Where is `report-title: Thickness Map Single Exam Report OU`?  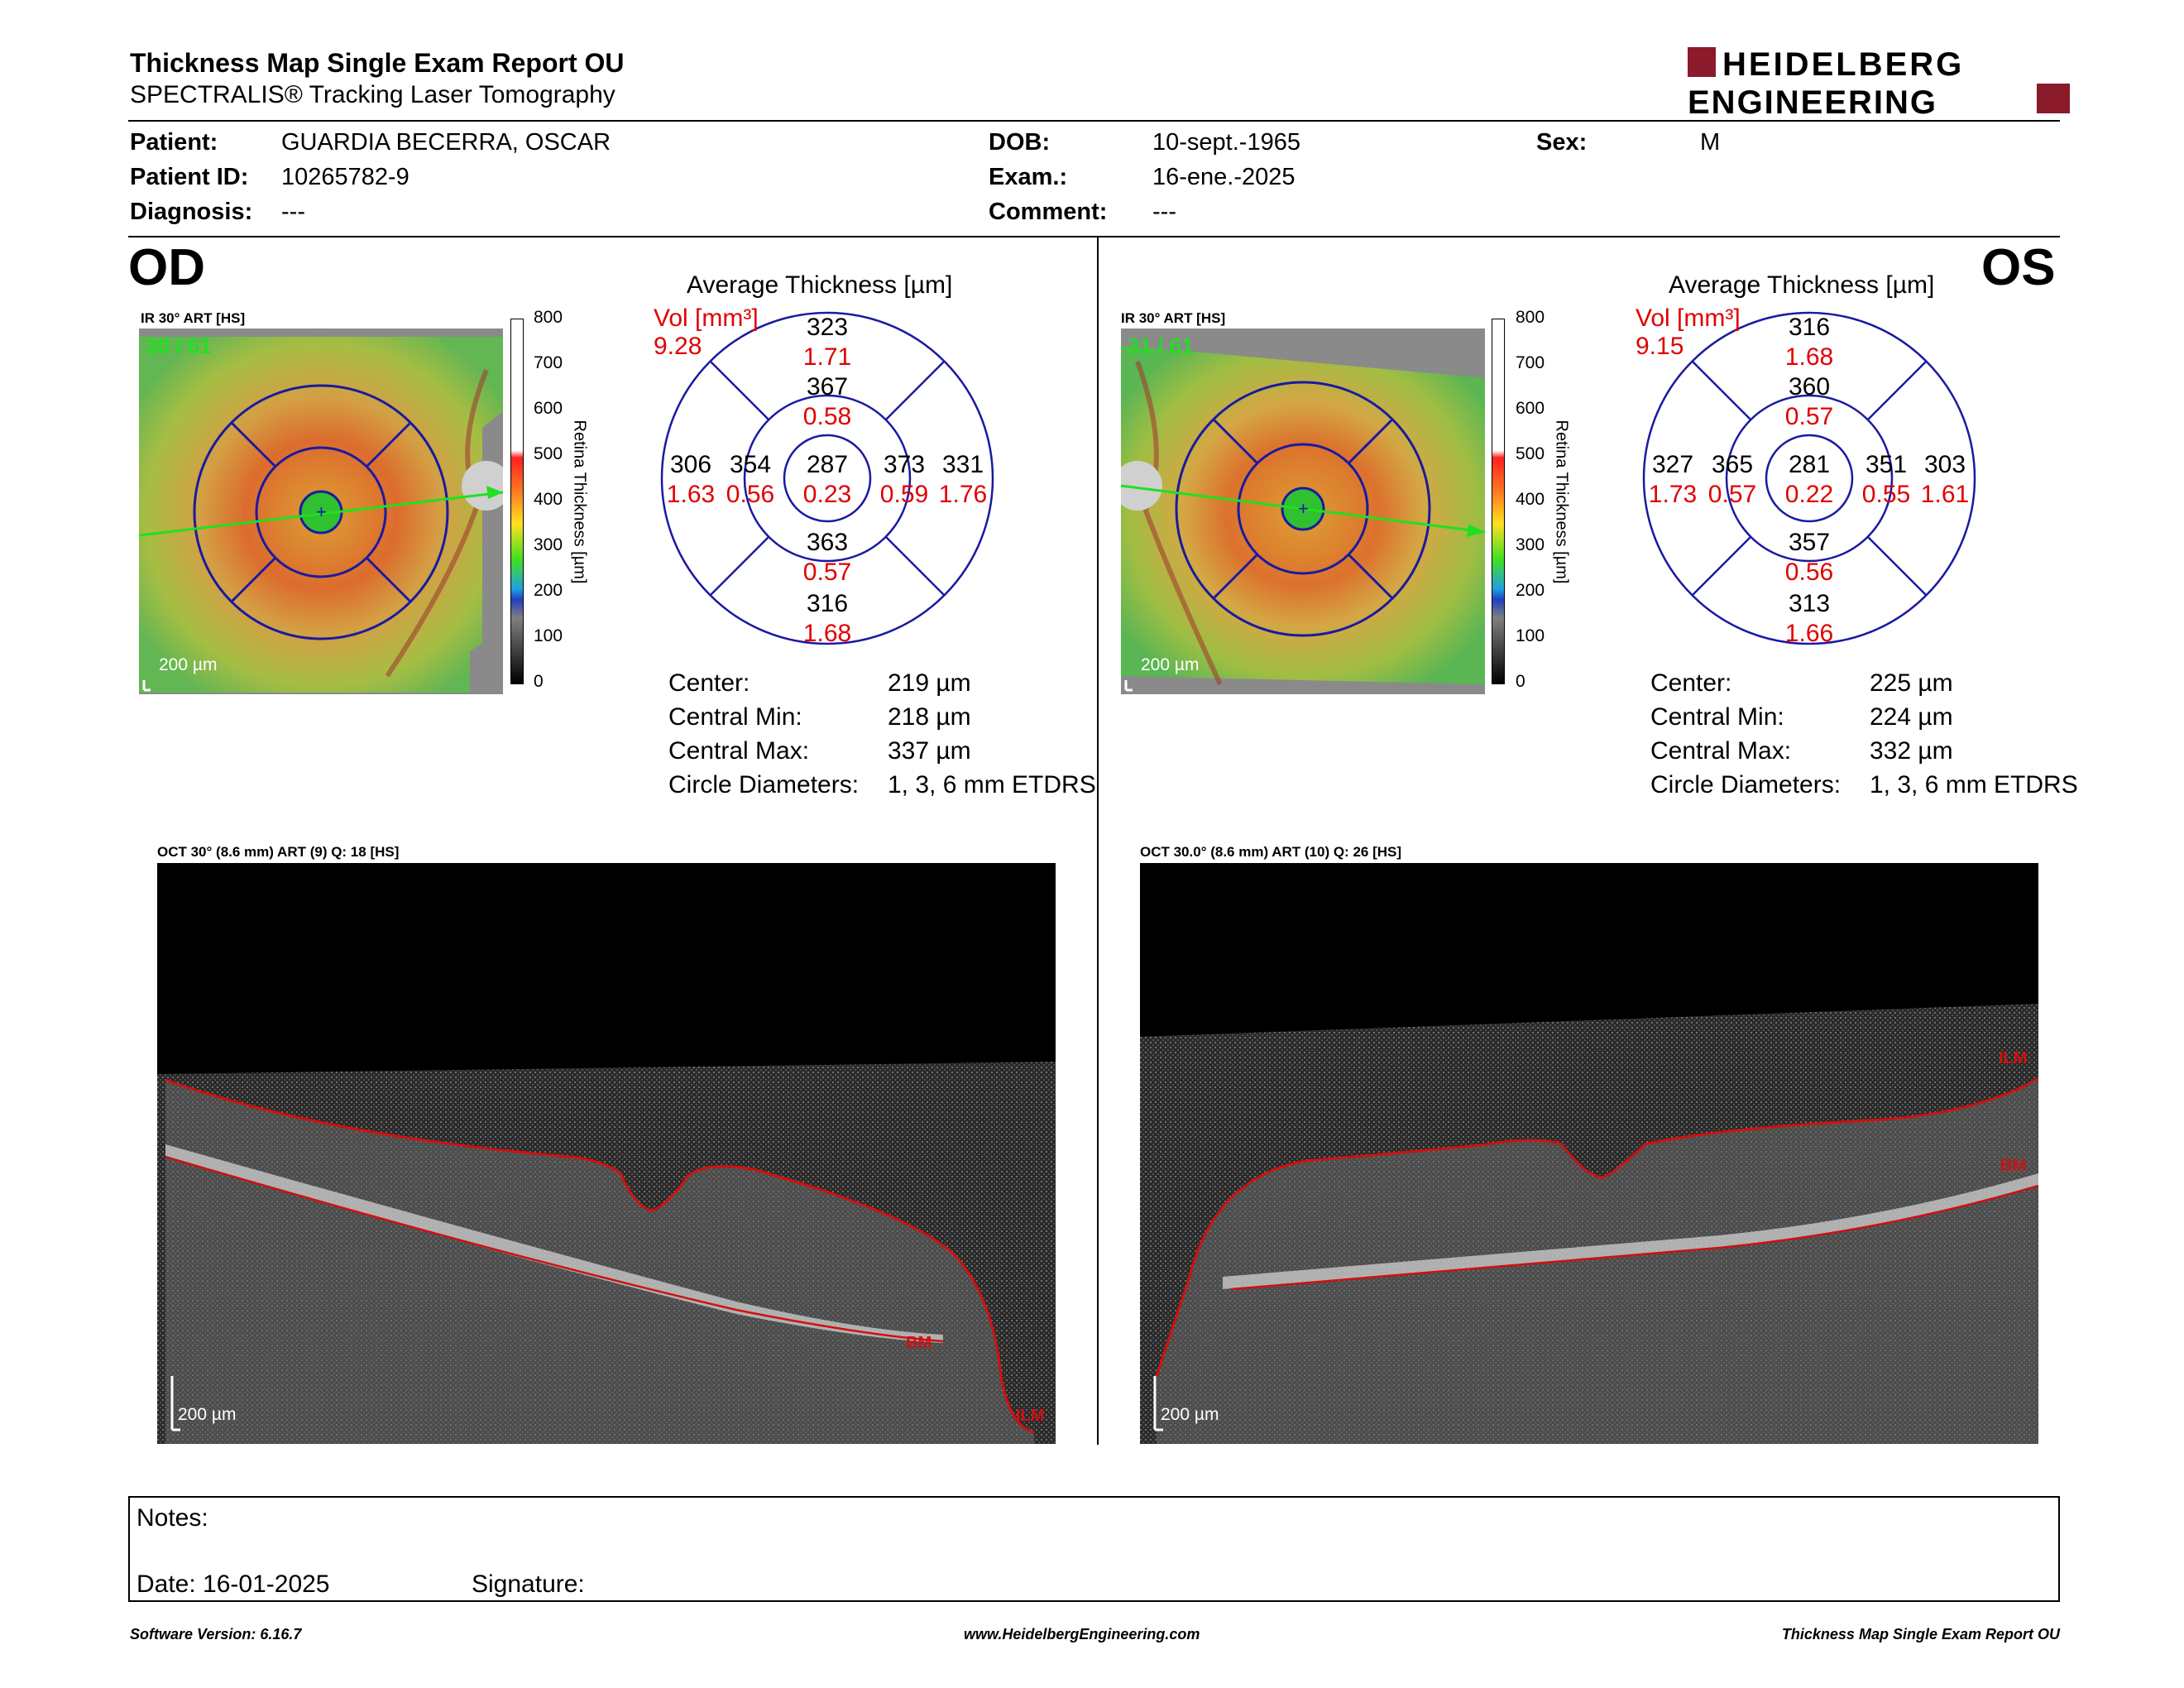 report-title: Thickness Map Single Exam Report OU is located at coordinates (377, 63).